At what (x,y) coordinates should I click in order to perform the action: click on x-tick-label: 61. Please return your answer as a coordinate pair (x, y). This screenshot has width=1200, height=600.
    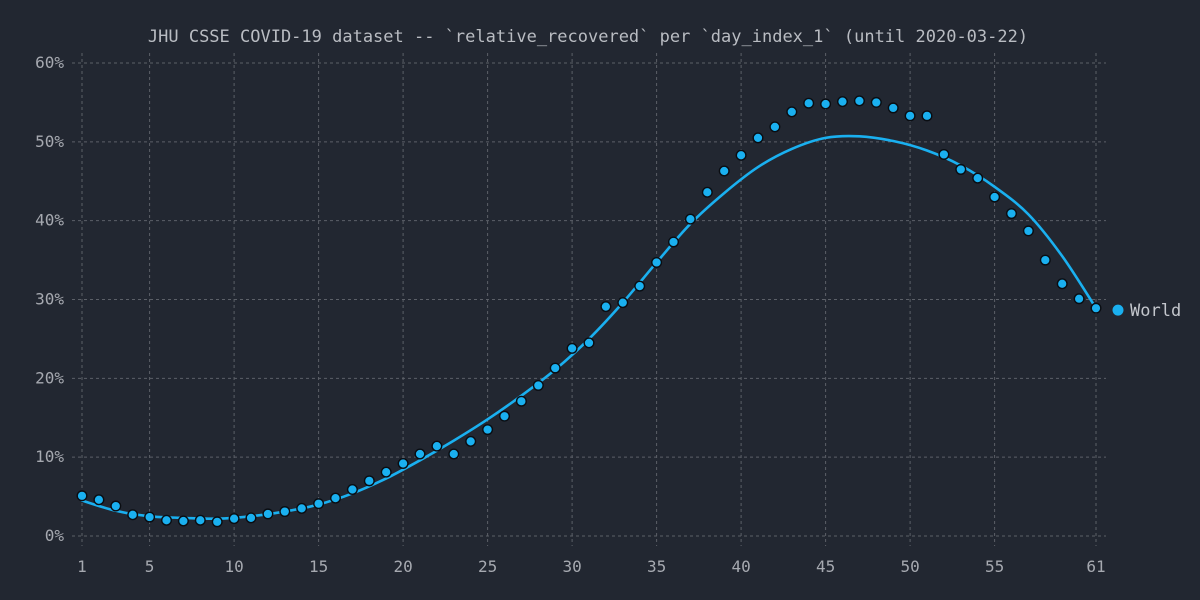
    Looking at the image, I should click on (1095, 566).